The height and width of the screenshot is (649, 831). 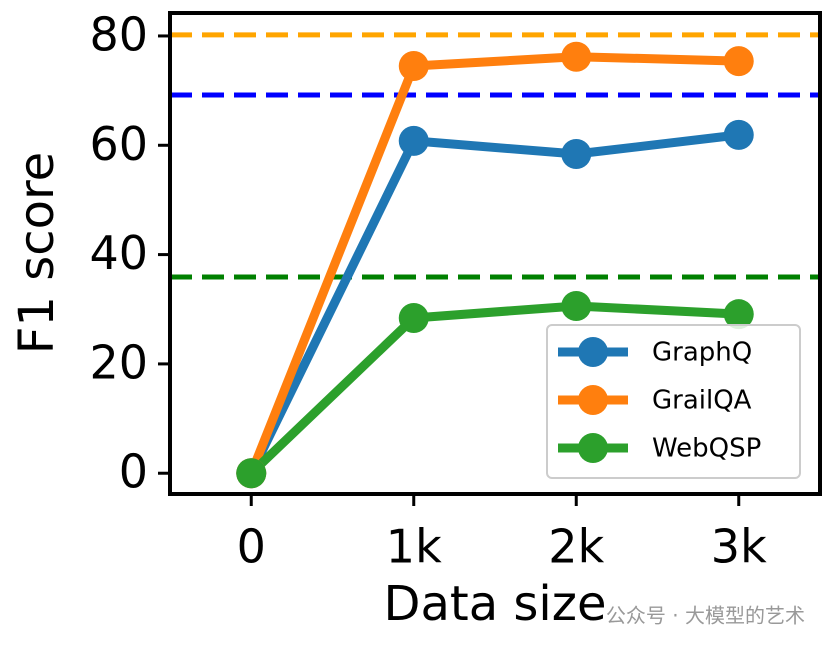 What do you see at coordinates (251, 547) in the screenshot?
I see `x-tick-label: 0` at bounding box center [251, 547].